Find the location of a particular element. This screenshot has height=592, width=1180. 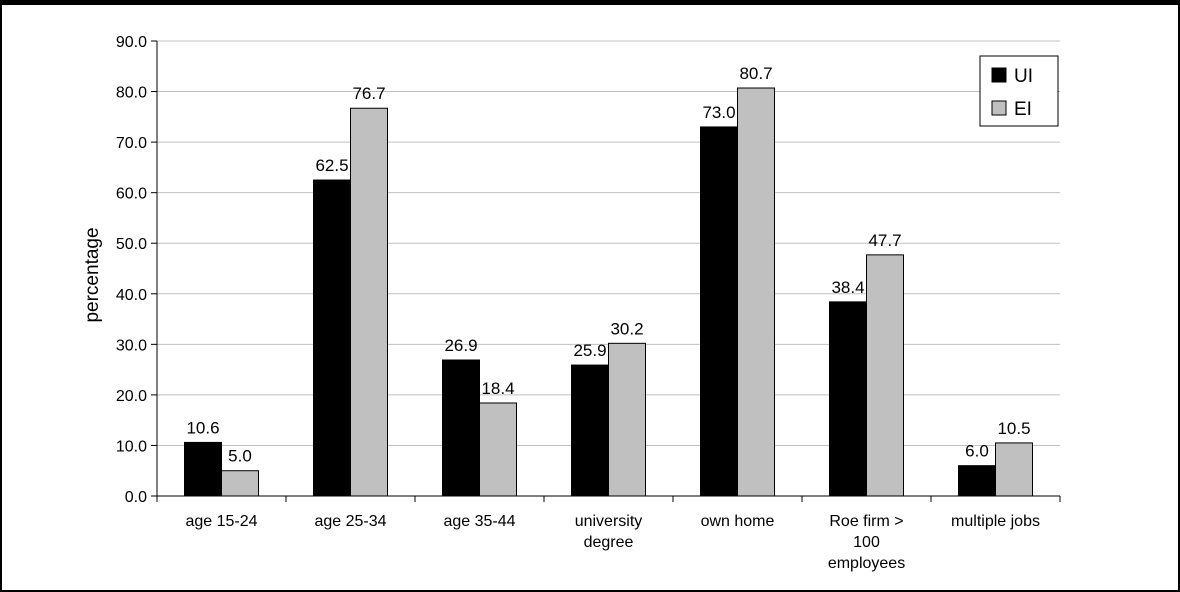

y-tick-label: 30.0 is located at coordinates (131, 345).